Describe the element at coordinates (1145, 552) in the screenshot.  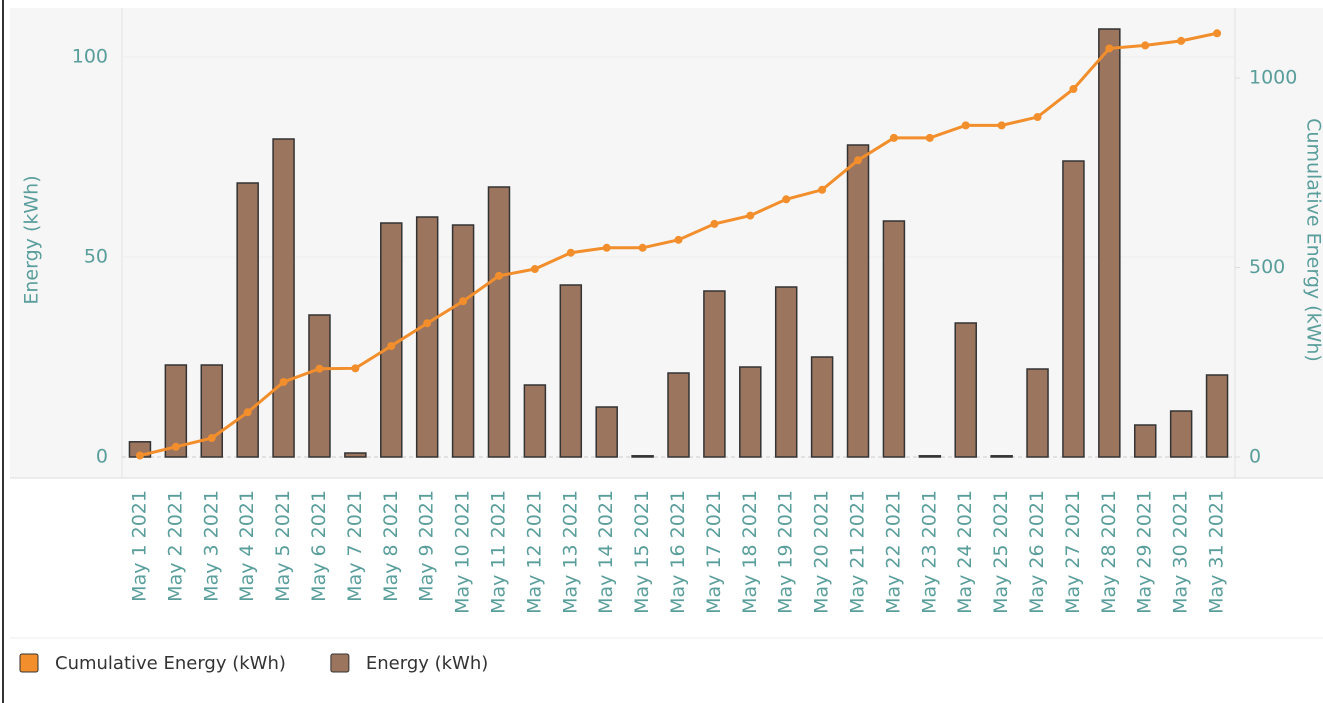
I see `x-tick-label: May 29 2021` at that location.